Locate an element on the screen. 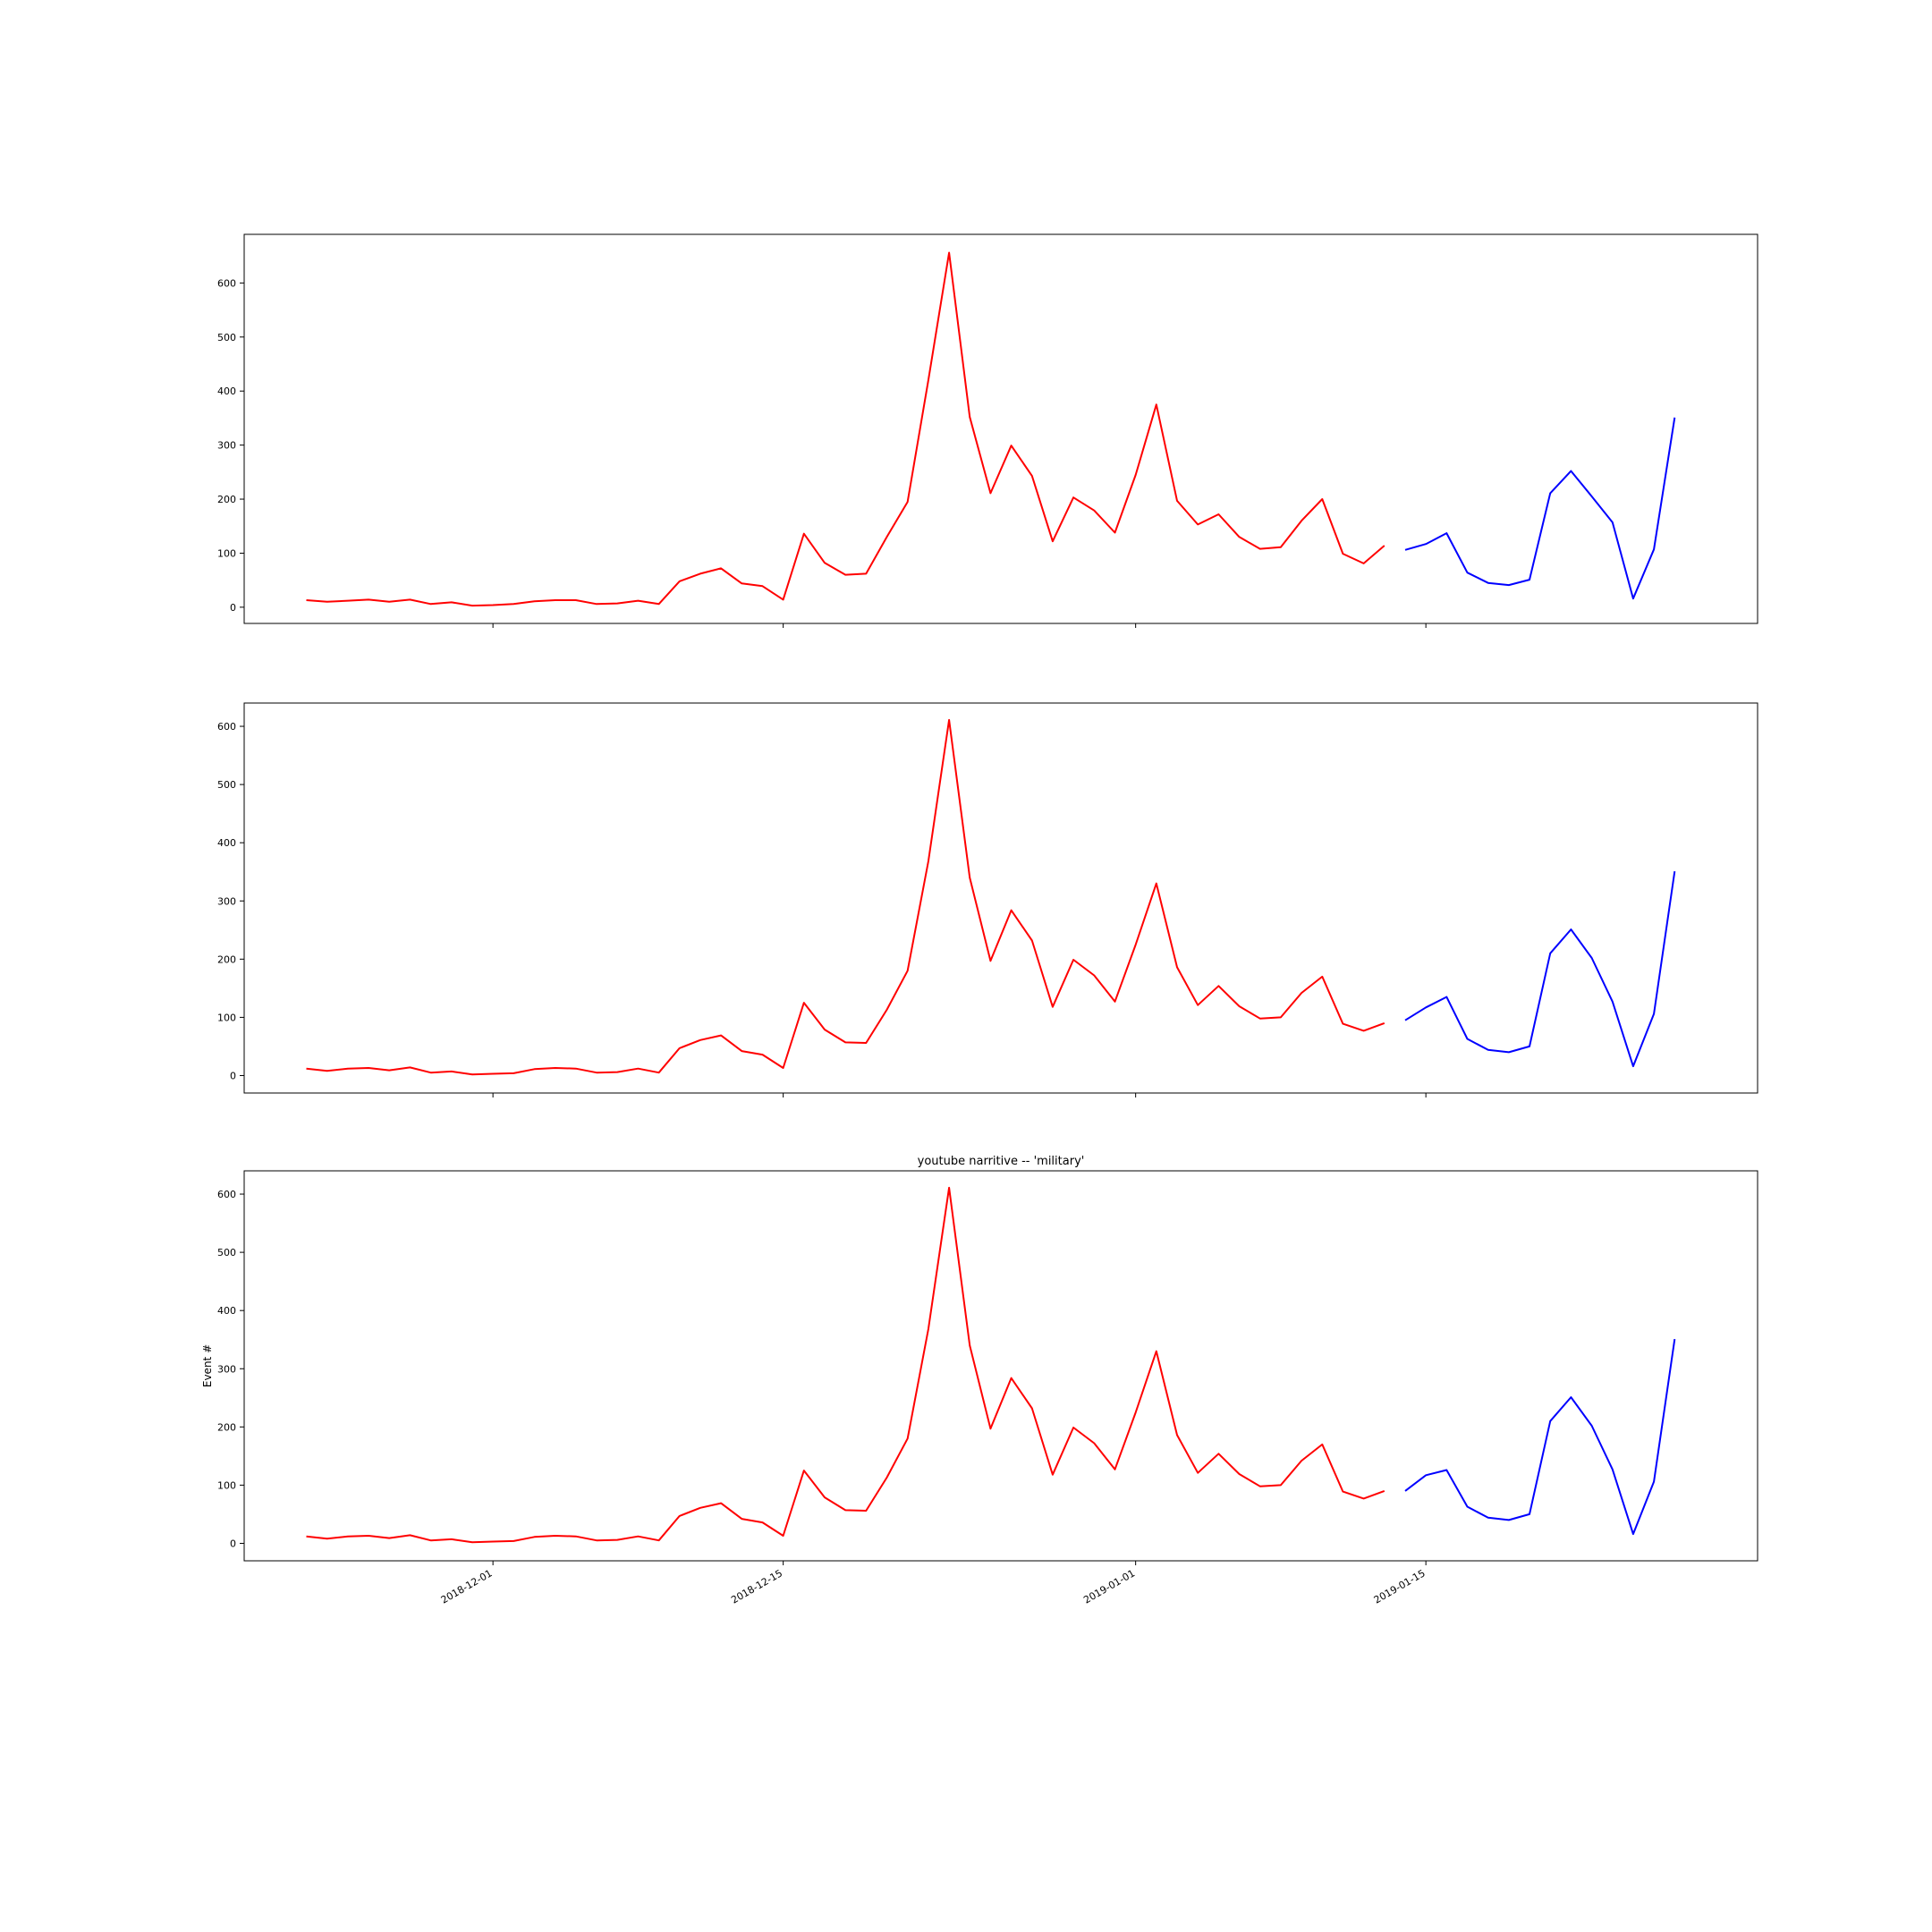 The height and width of the screenshot is (1932, 1932). y-axis-label: Event # is located at coordinates (207, 1365).